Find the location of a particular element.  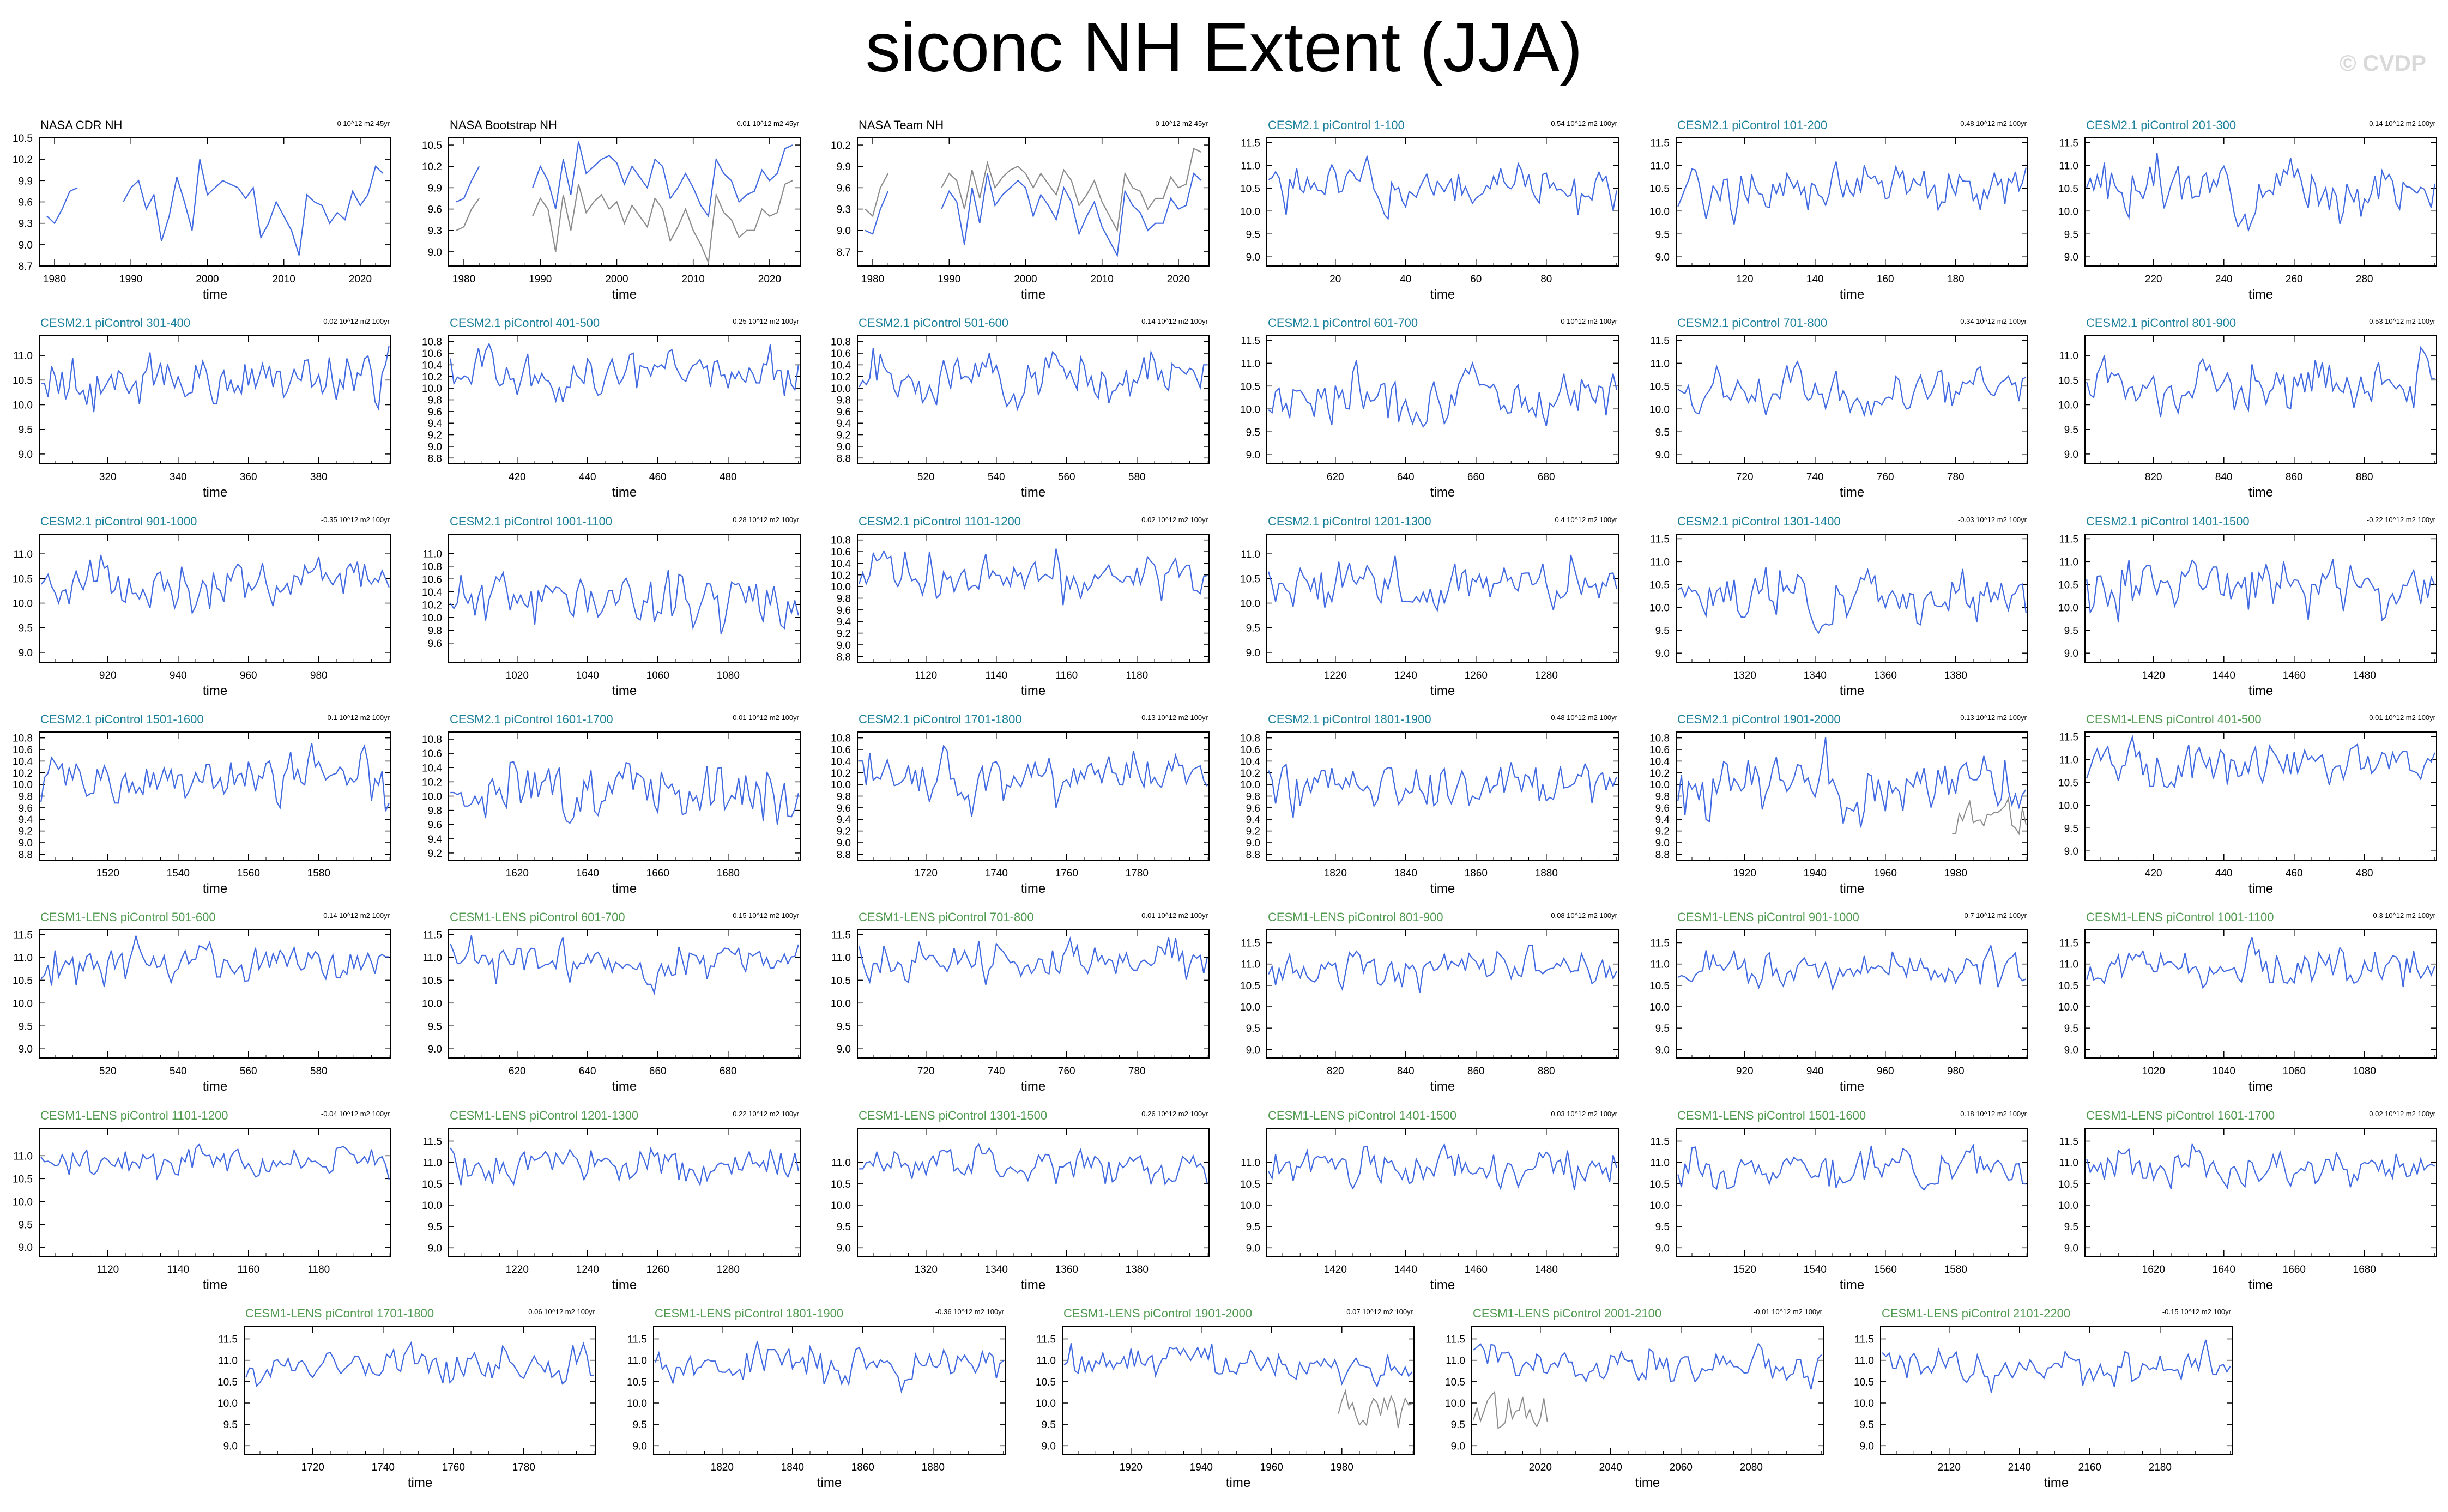

y-tick-label: 9.4 is located at coordinates (26, 820).